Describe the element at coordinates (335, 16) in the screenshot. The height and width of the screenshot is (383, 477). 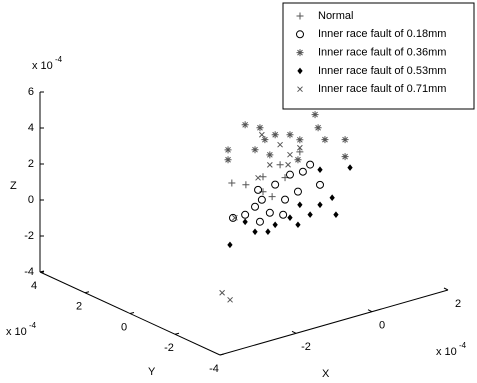
I see `legend-label: Normal` at that location.